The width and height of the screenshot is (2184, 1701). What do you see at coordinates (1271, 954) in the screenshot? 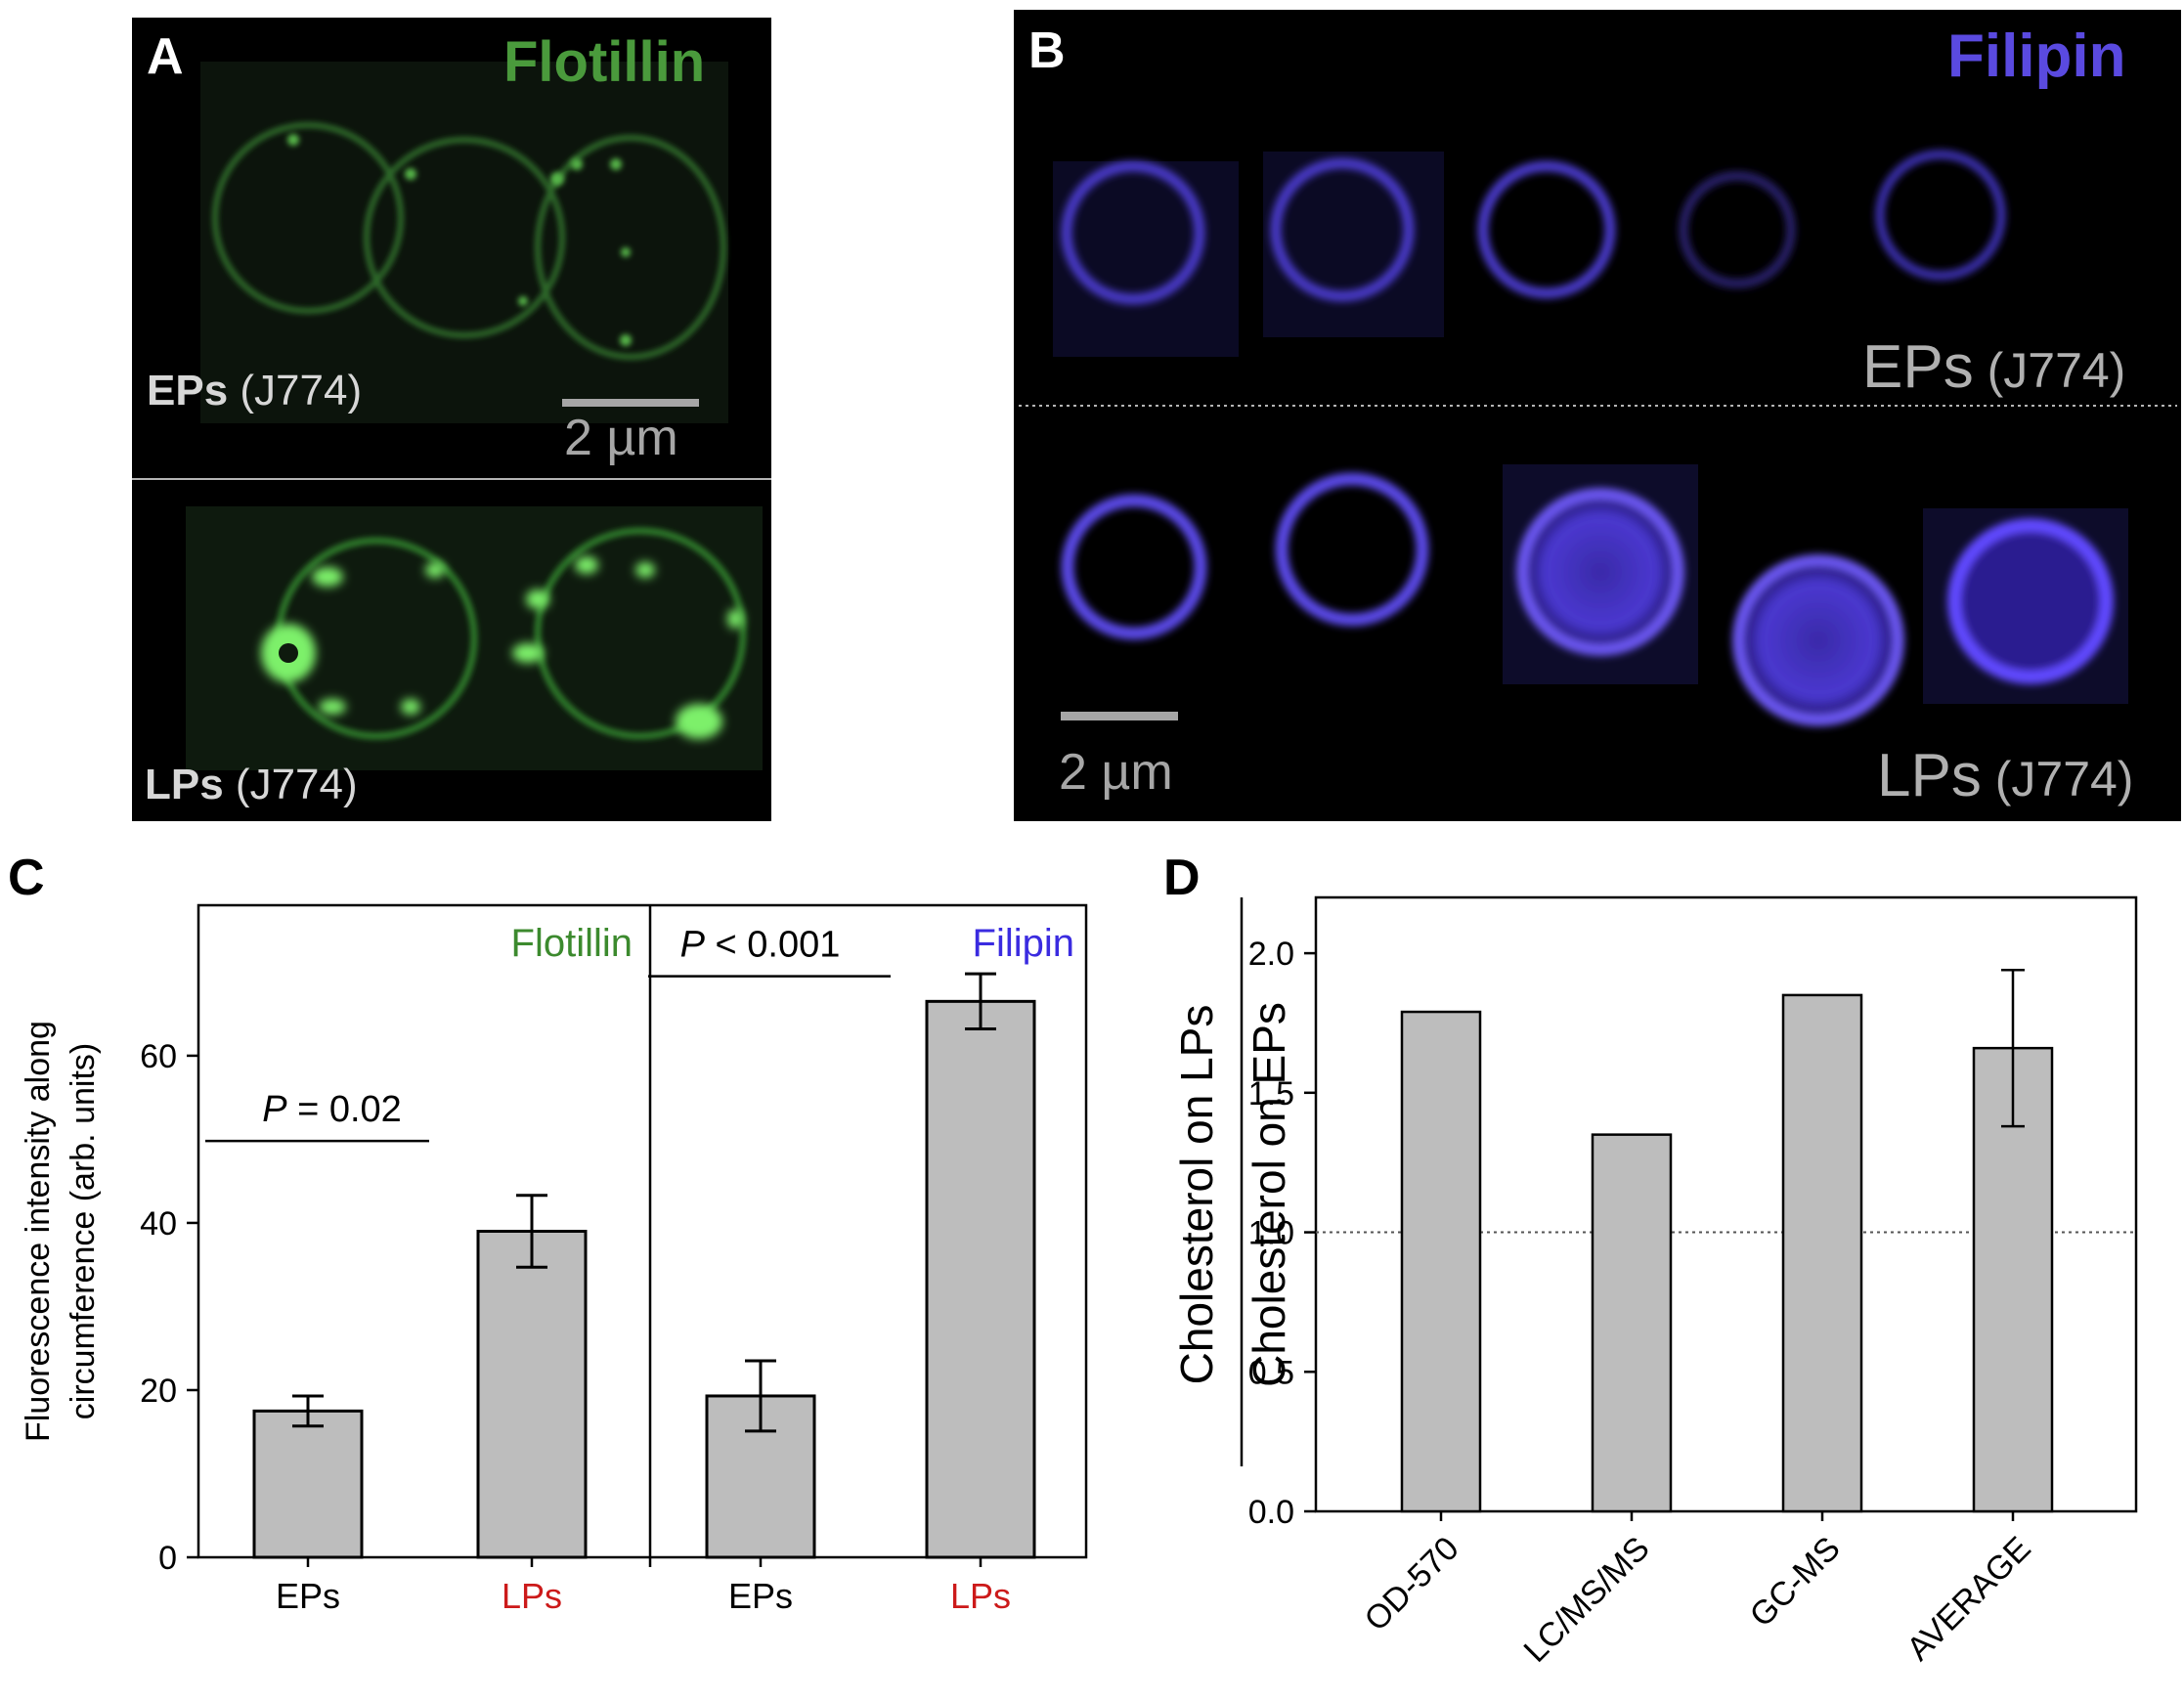
I see `y-tick-label: 2.0` at bounding box center [1271, 954].